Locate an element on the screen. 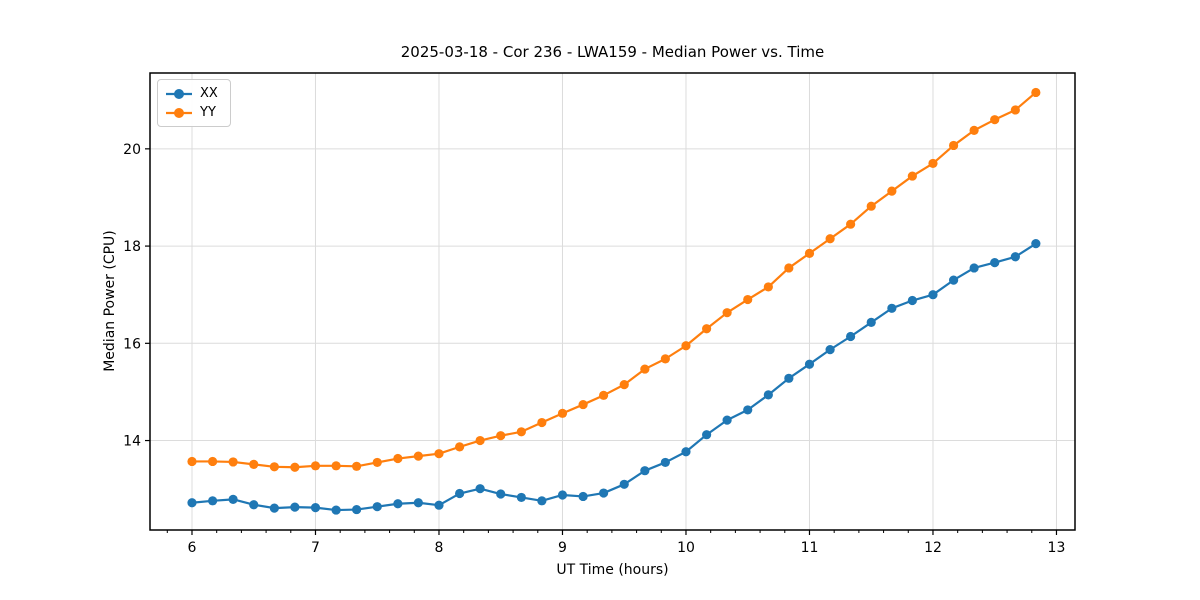 The height and width of the screenshot is (600, 1200). x-tick-label: 7 is located at coordinates (315, 548).